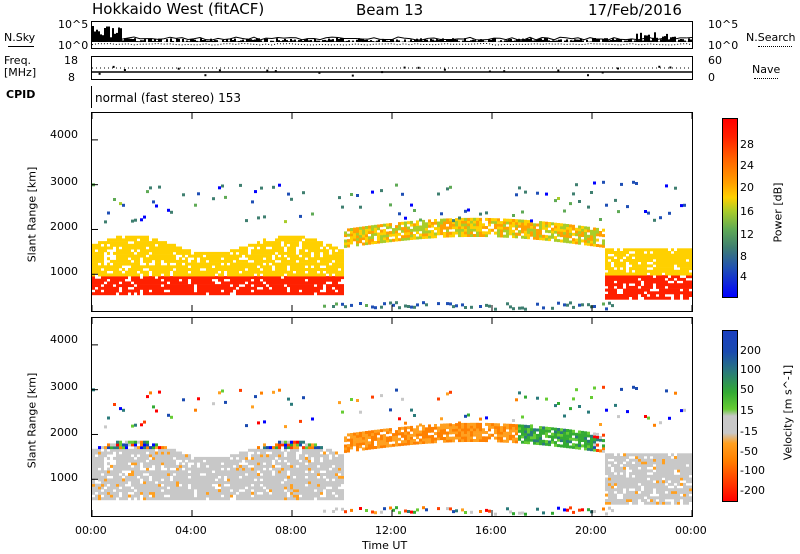 The height and width of the screenshot is (554, 800). Describe the element at coordinates (64, 226) in the screenshot. I see `power-ytick-2000: 2000` at that location.